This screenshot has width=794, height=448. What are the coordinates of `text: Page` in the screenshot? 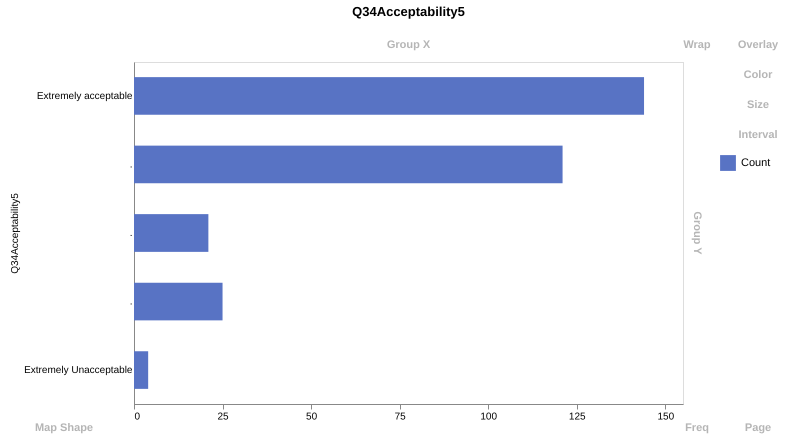 It's located at (758, 428).